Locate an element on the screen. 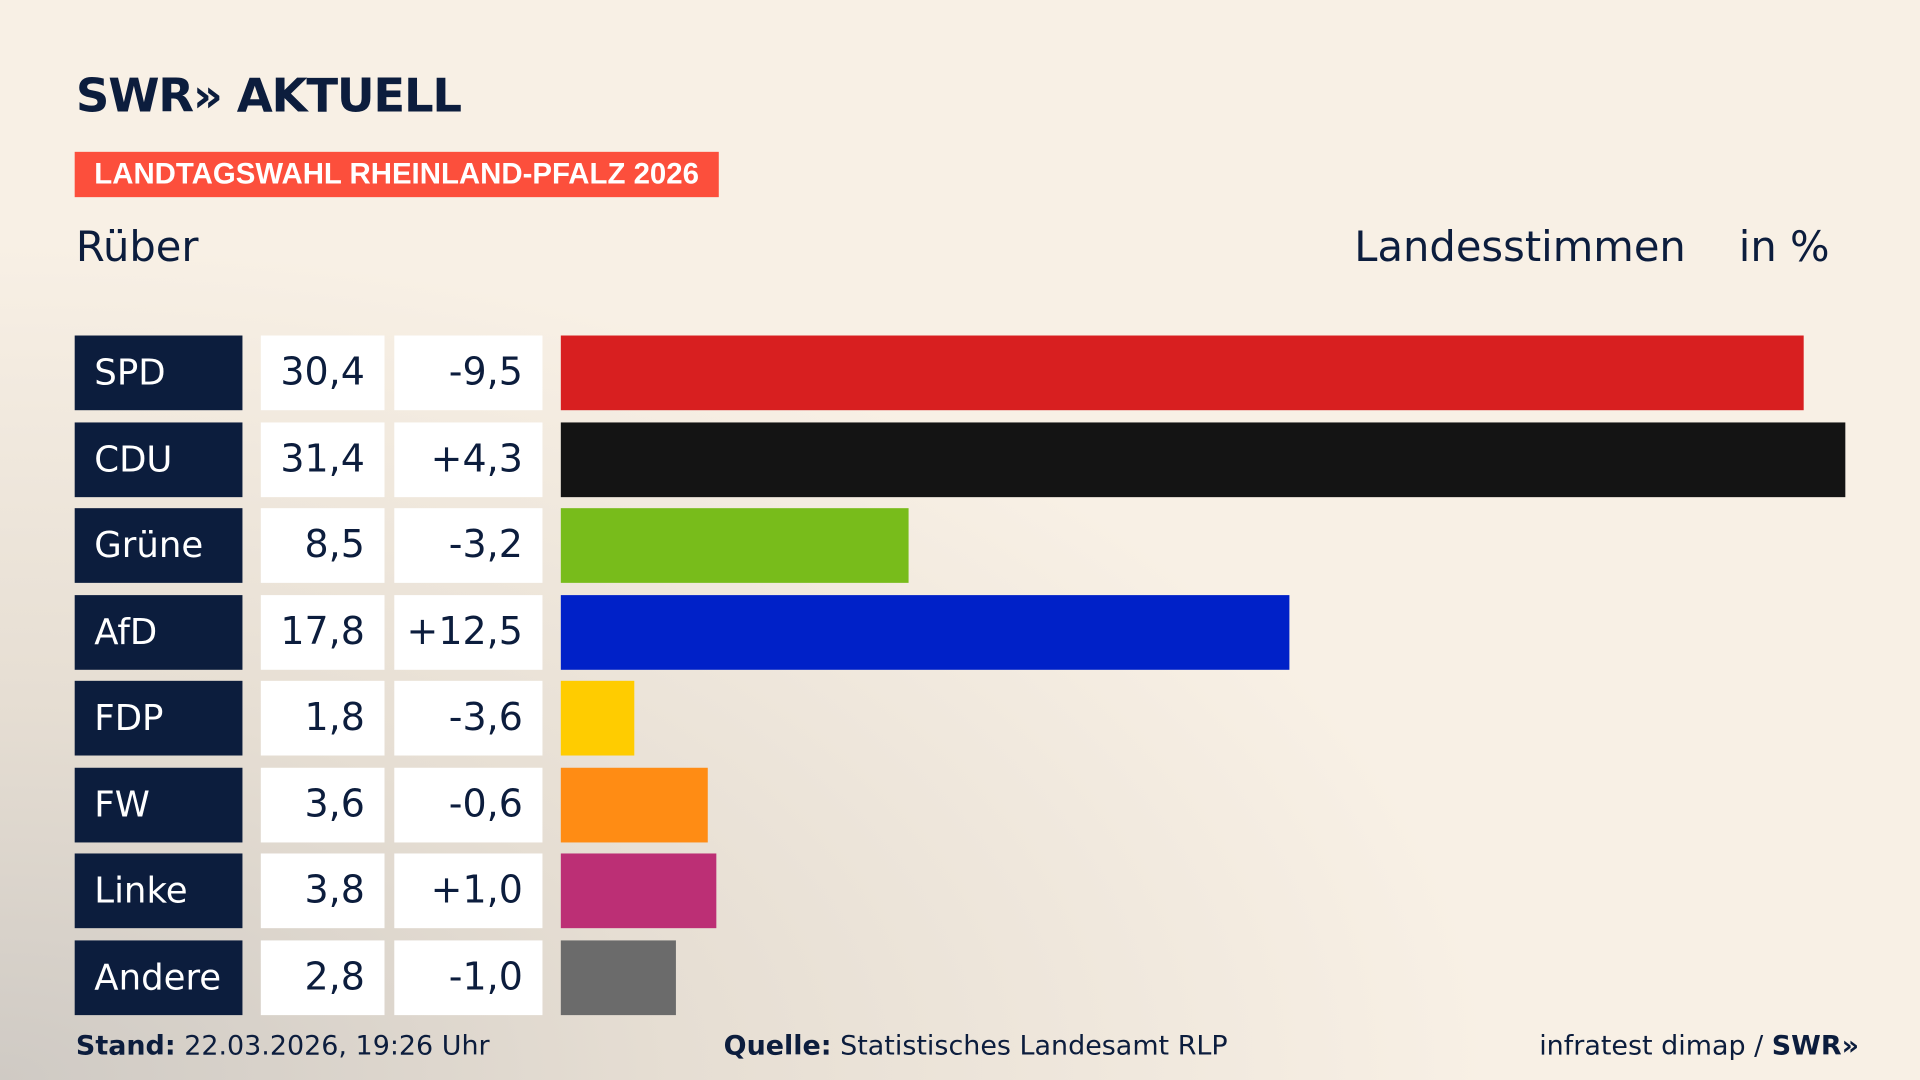 The width and height of the screenshot is (1920, 1080). vote-change: -1,0 is located at coordinates (468, 977).